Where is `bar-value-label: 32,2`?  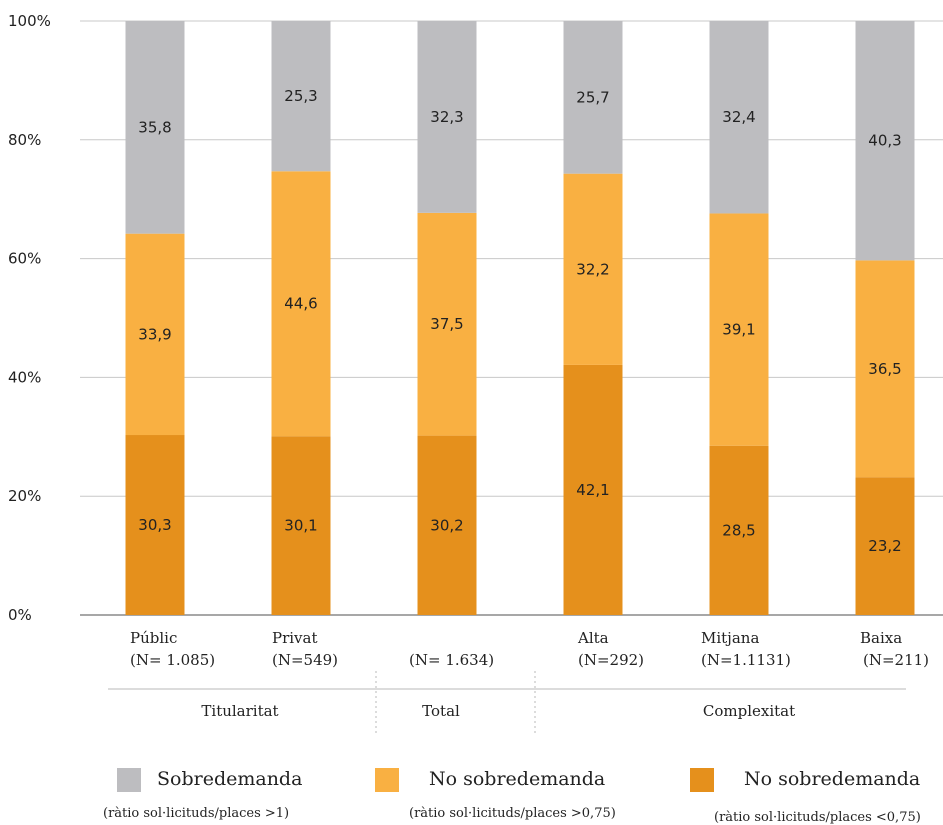 bar-value-label: 32,2 is located at coordinates (592, 269).